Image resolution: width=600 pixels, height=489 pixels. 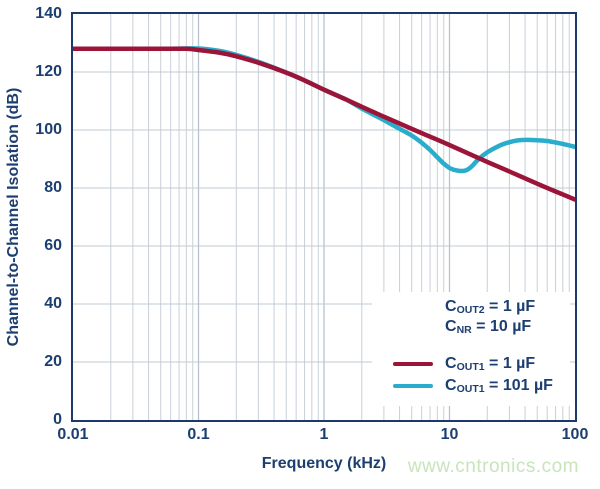 What do you see at coordinates (449, 434) in the screenshot?
I see `x-tick-label: 10` at bounding box center [449, 434].